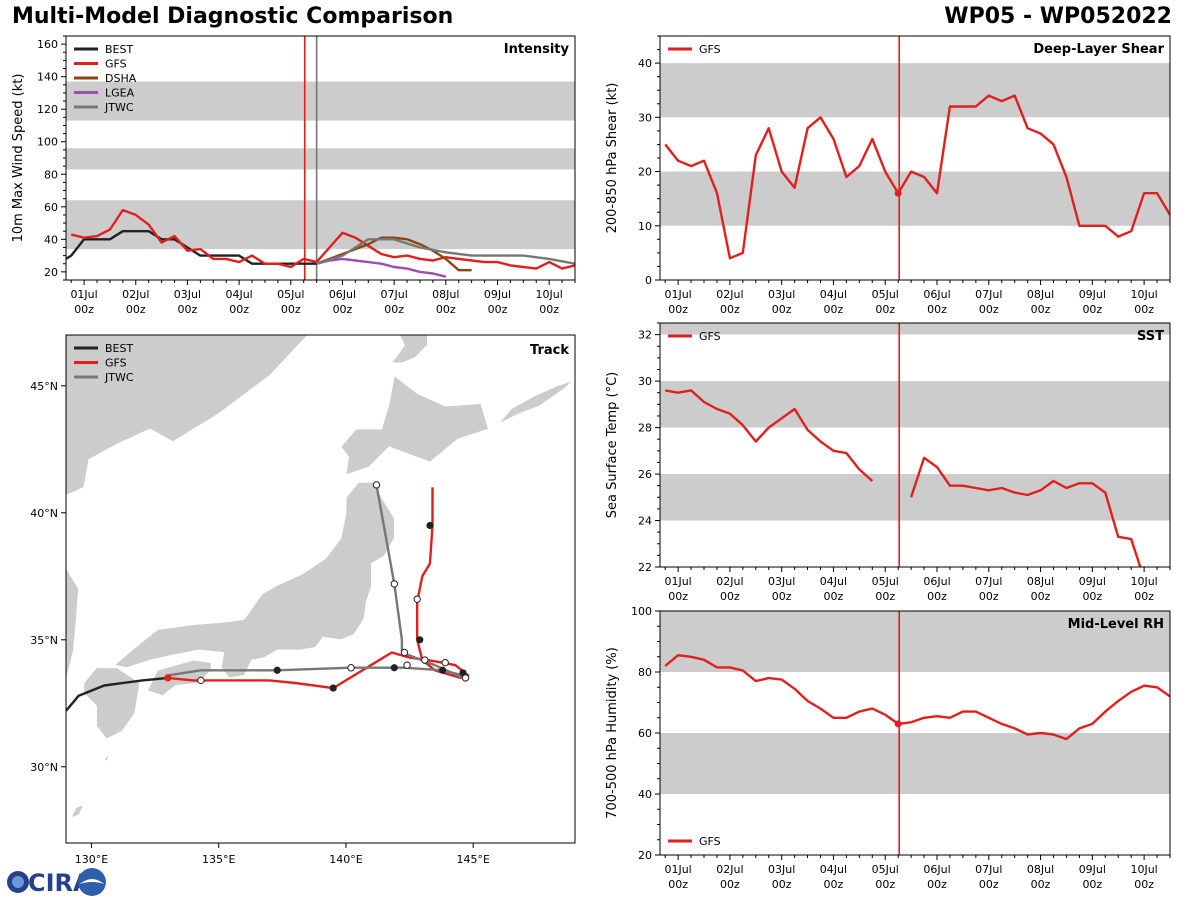 Image resolution: width=1200 pixels, height=900 pixels. Describe the element at coordinates (1040, 294) in the screenshot. I see `shear-xtick-label: 08Jul` at that location.